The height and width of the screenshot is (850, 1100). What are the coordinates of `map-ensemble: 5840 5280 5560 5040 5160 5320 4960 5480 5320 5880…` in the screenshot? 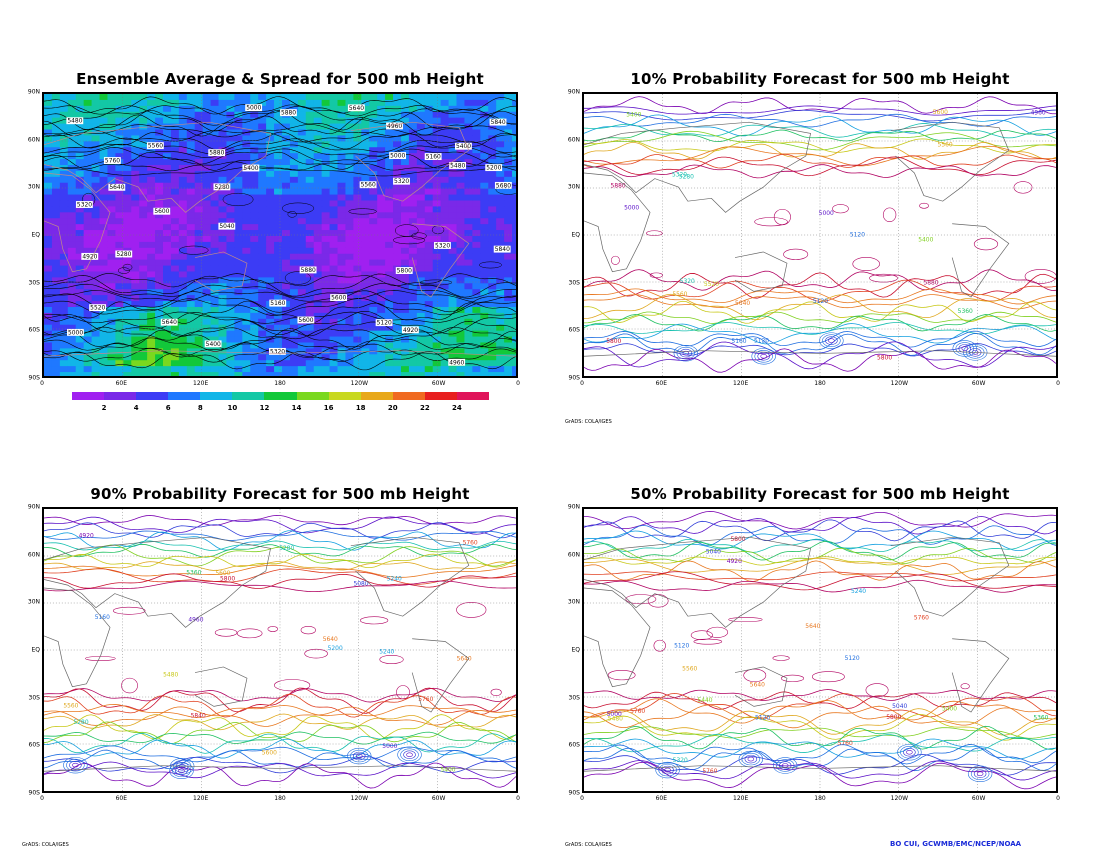 It's located at (280, 235).